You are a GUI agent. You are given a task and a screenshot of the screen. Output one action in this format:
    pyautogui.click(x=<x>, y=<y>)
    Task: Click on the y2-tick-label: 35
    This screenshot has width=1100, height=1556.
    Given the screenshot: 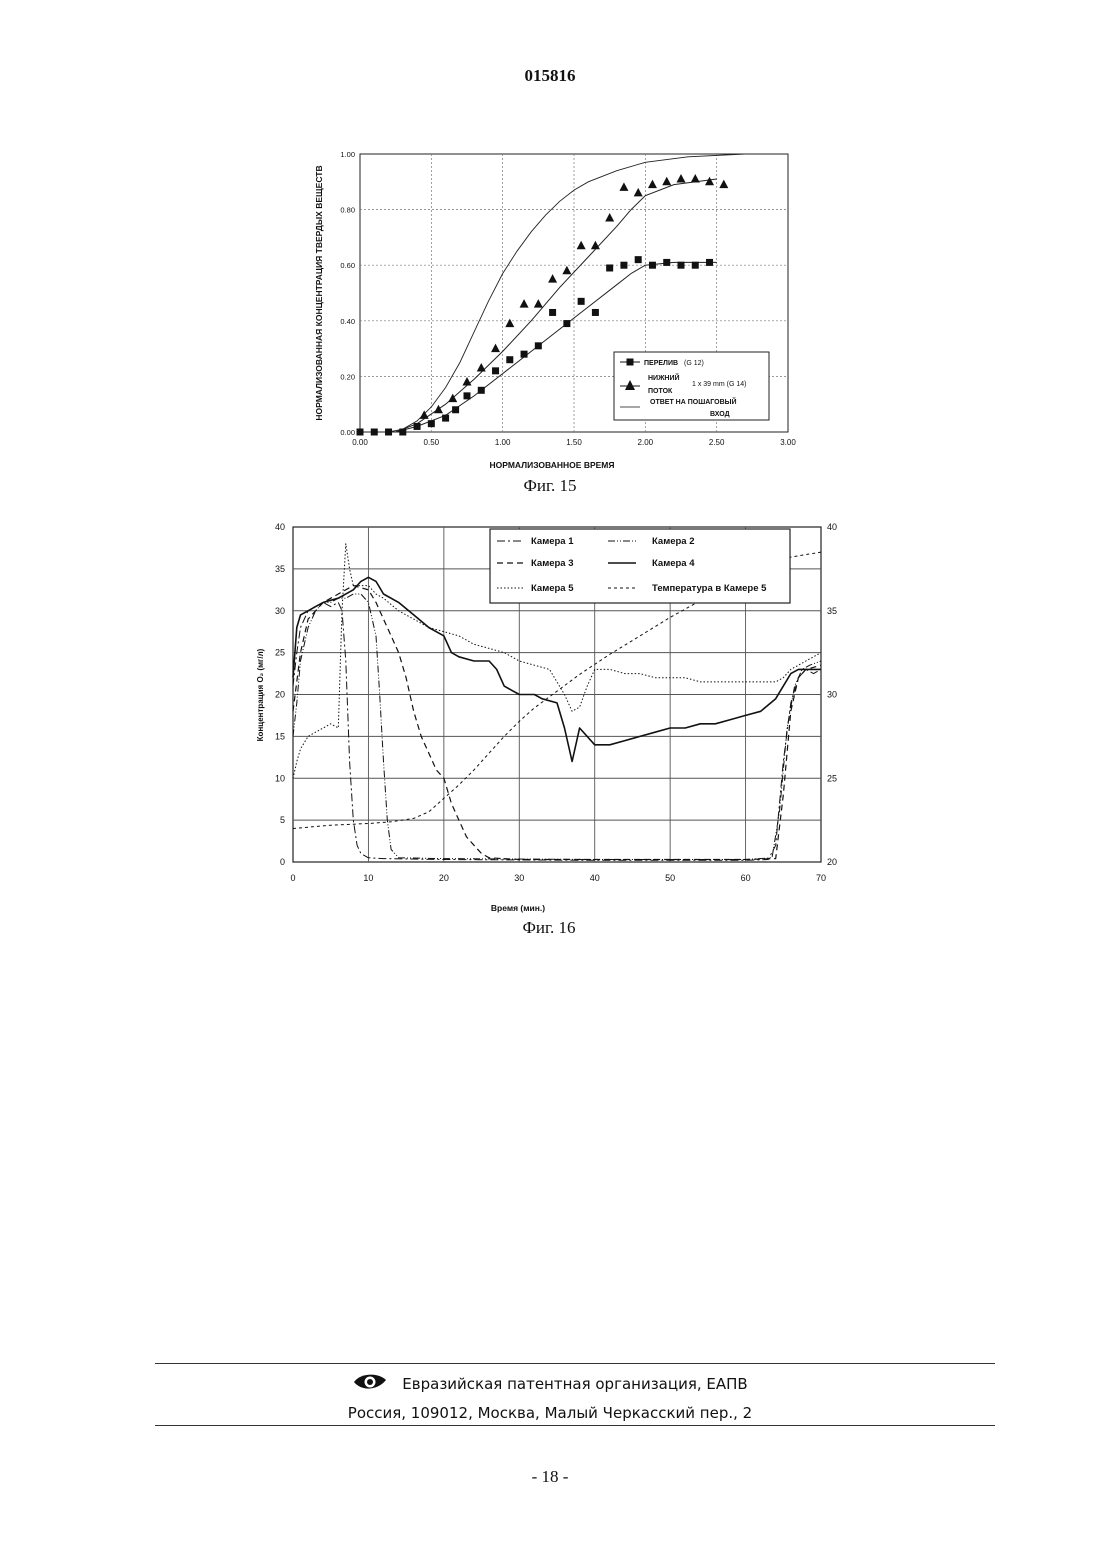 What is the action you would take?
    pyautogui.click(x=832, y=611)
    